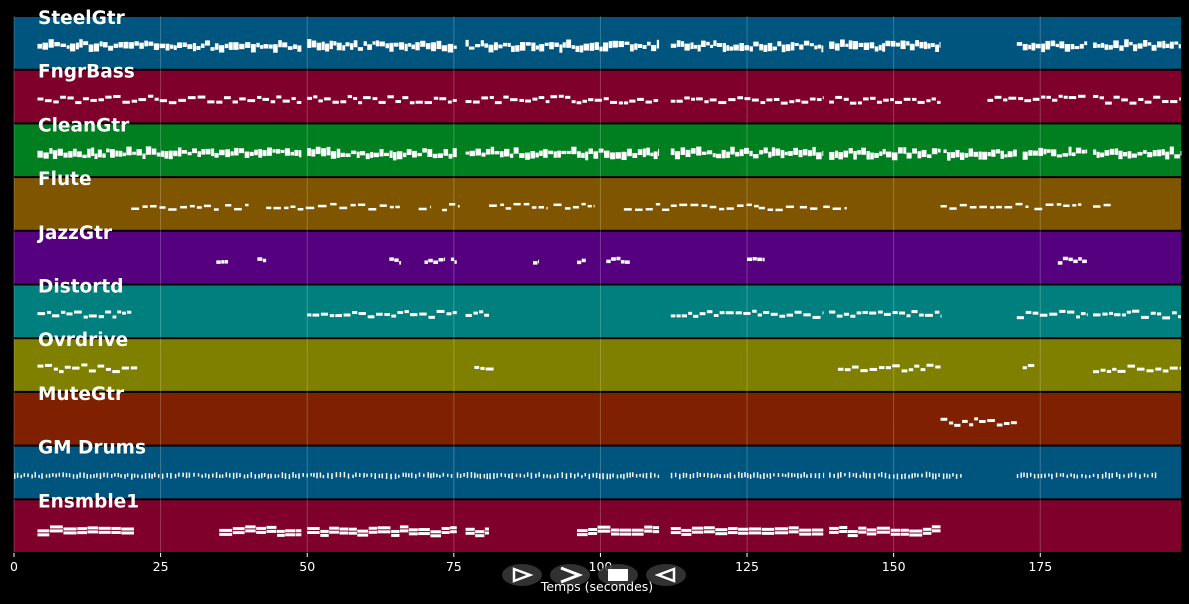 This screenshot has width=1189, height=604. What do you see at coordinates (618, 575) in the screenshot?
I see `stop-control` at bounding box center [618, 575].